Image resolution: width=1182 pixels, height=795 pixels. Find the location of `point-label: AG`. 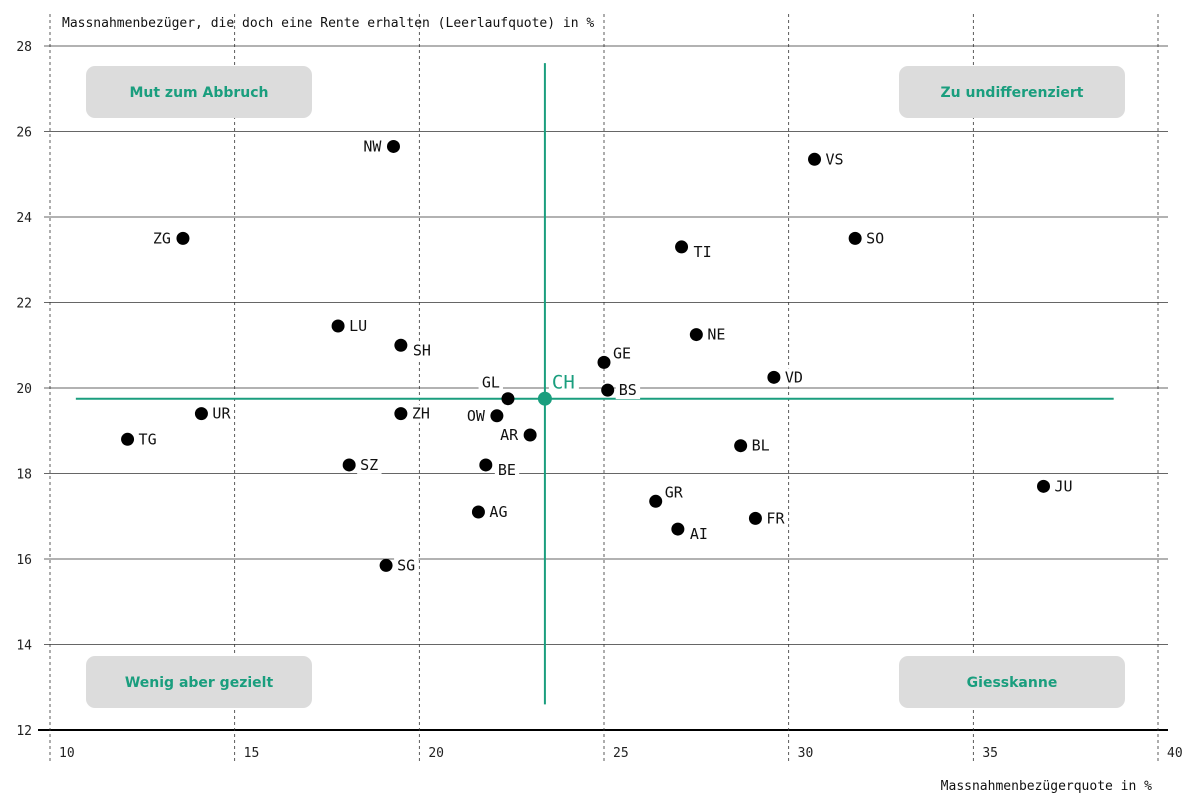

point-label: AG is located at coordinates (498, 512).